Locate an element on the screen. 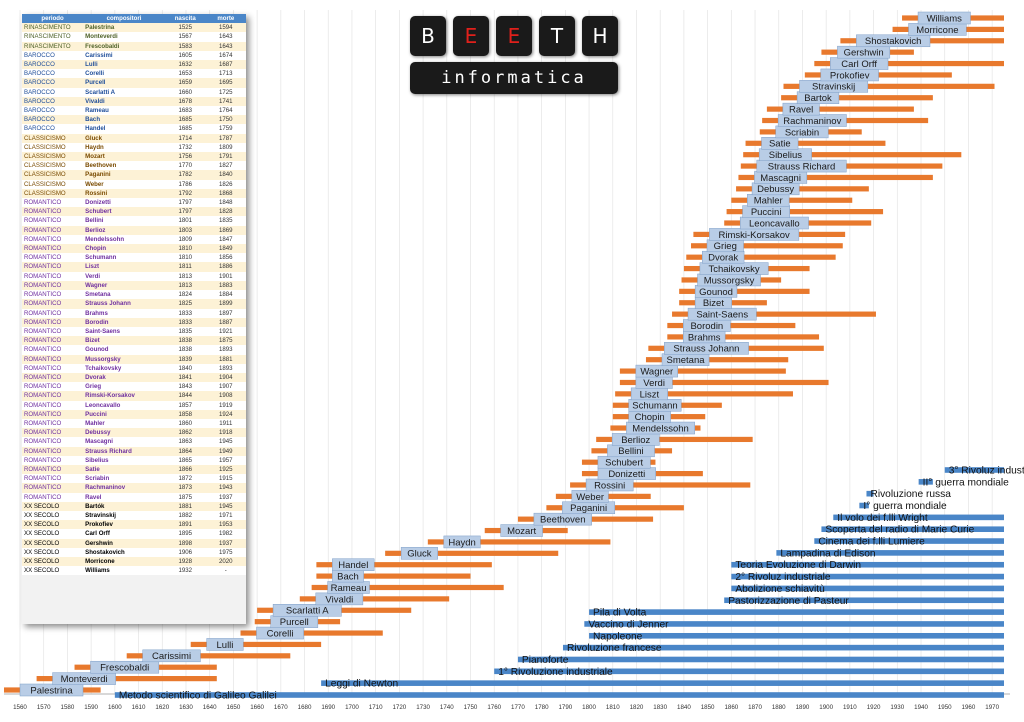 Image resolution: width=1024 pixels, height=722 pixels. event-label: Il volo dei f.lli Wright is located at coordinates (882, 518).